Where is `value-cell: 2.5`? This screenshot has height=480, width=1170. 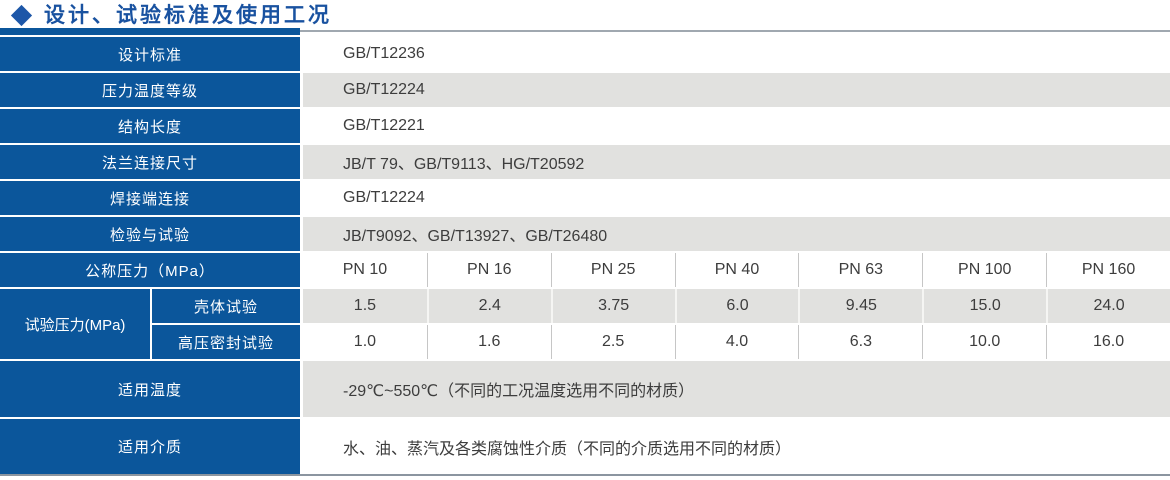 value-cell: 2.5 is located at coordinates (612, 342).